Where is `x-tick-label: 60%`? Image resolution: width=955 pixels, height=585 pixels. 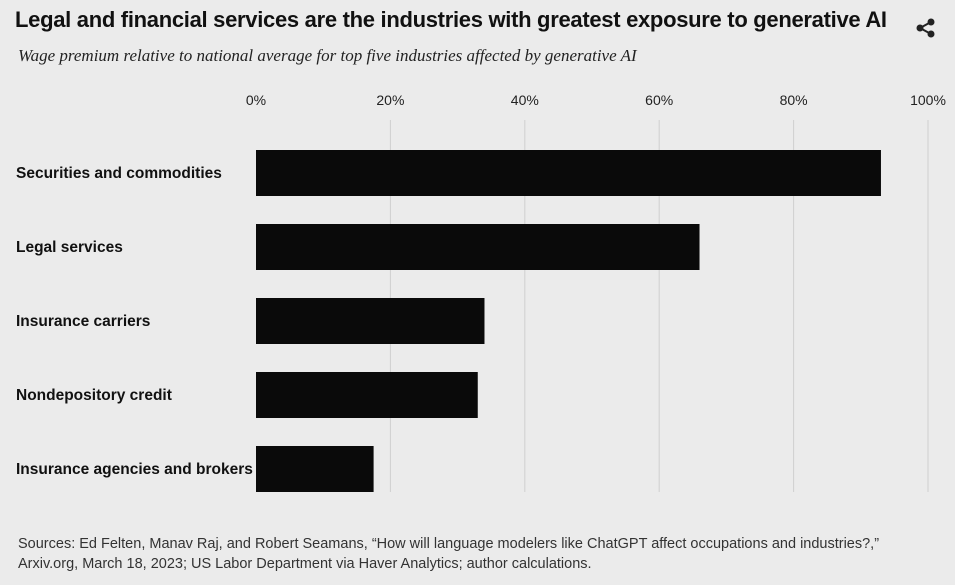
x-tick-label: 60% is located at coordinates (659, 100).